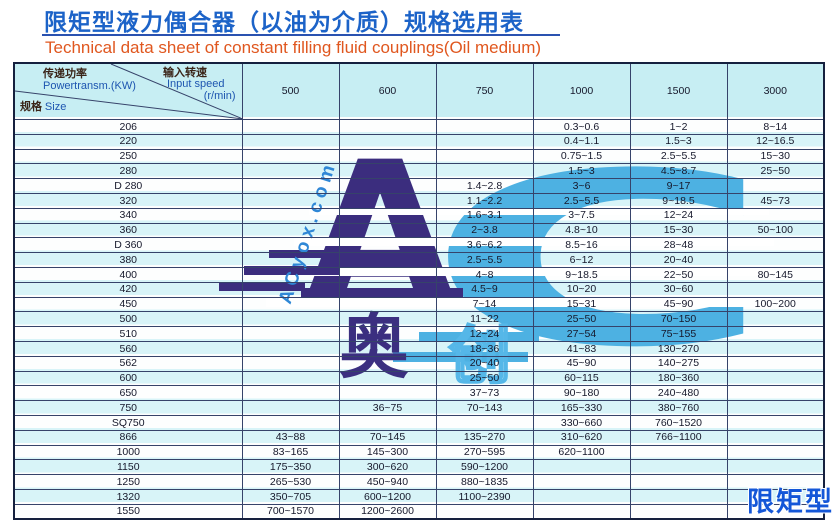  Describe the element at coordinates (387, 511) in the screenshot. I see `value-cell: 1200~2600` at that location.